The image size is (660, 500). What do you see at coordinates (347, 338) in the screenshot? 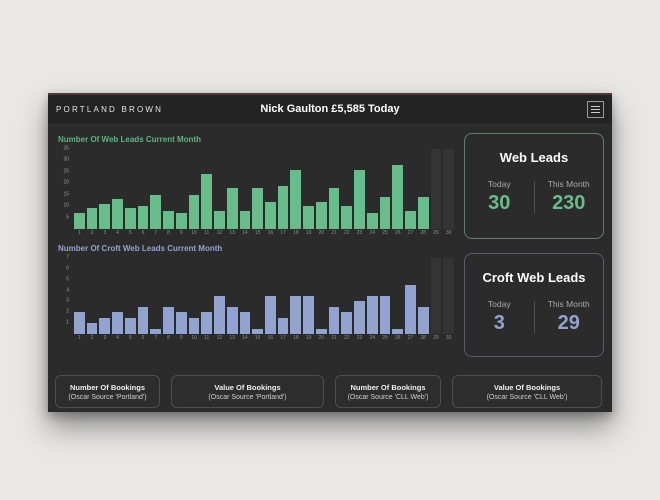
I see `x-tick-label: 22` at bounding box center [347, 338].